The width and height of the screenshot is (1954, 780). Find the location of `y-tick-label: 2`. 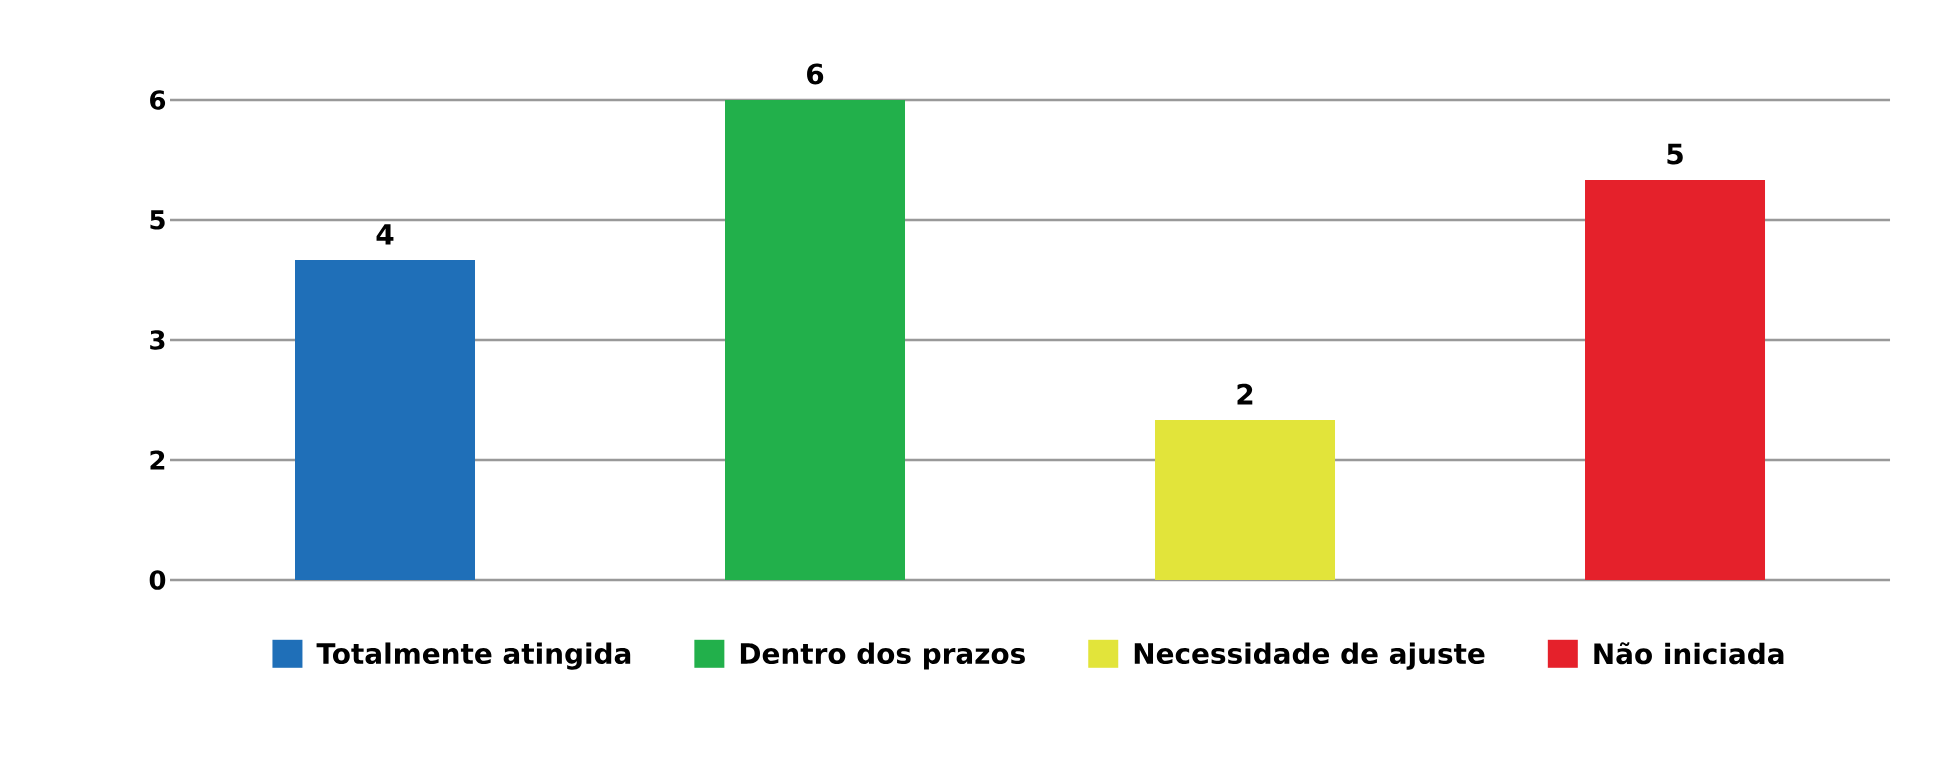

y-tick-label: 2 is located at coordinates (157, 460).